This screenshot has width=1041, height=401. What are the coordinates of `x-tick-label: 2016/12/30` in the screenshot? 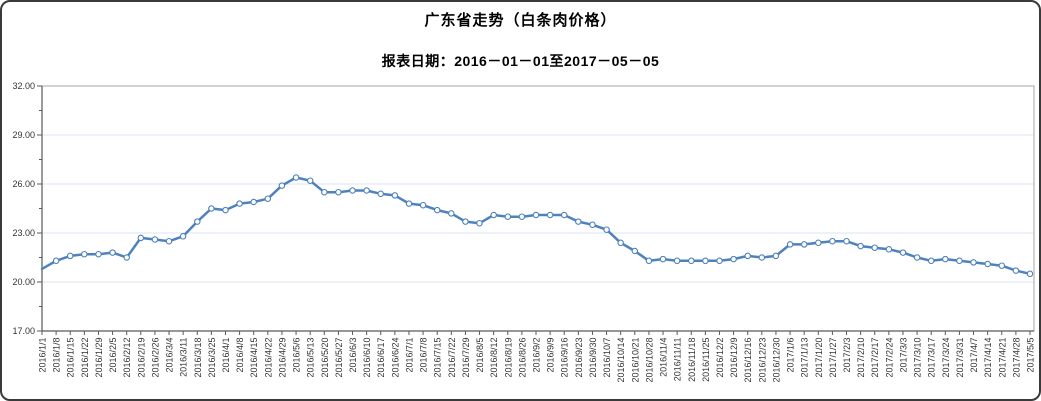 It's located at (776, 360).